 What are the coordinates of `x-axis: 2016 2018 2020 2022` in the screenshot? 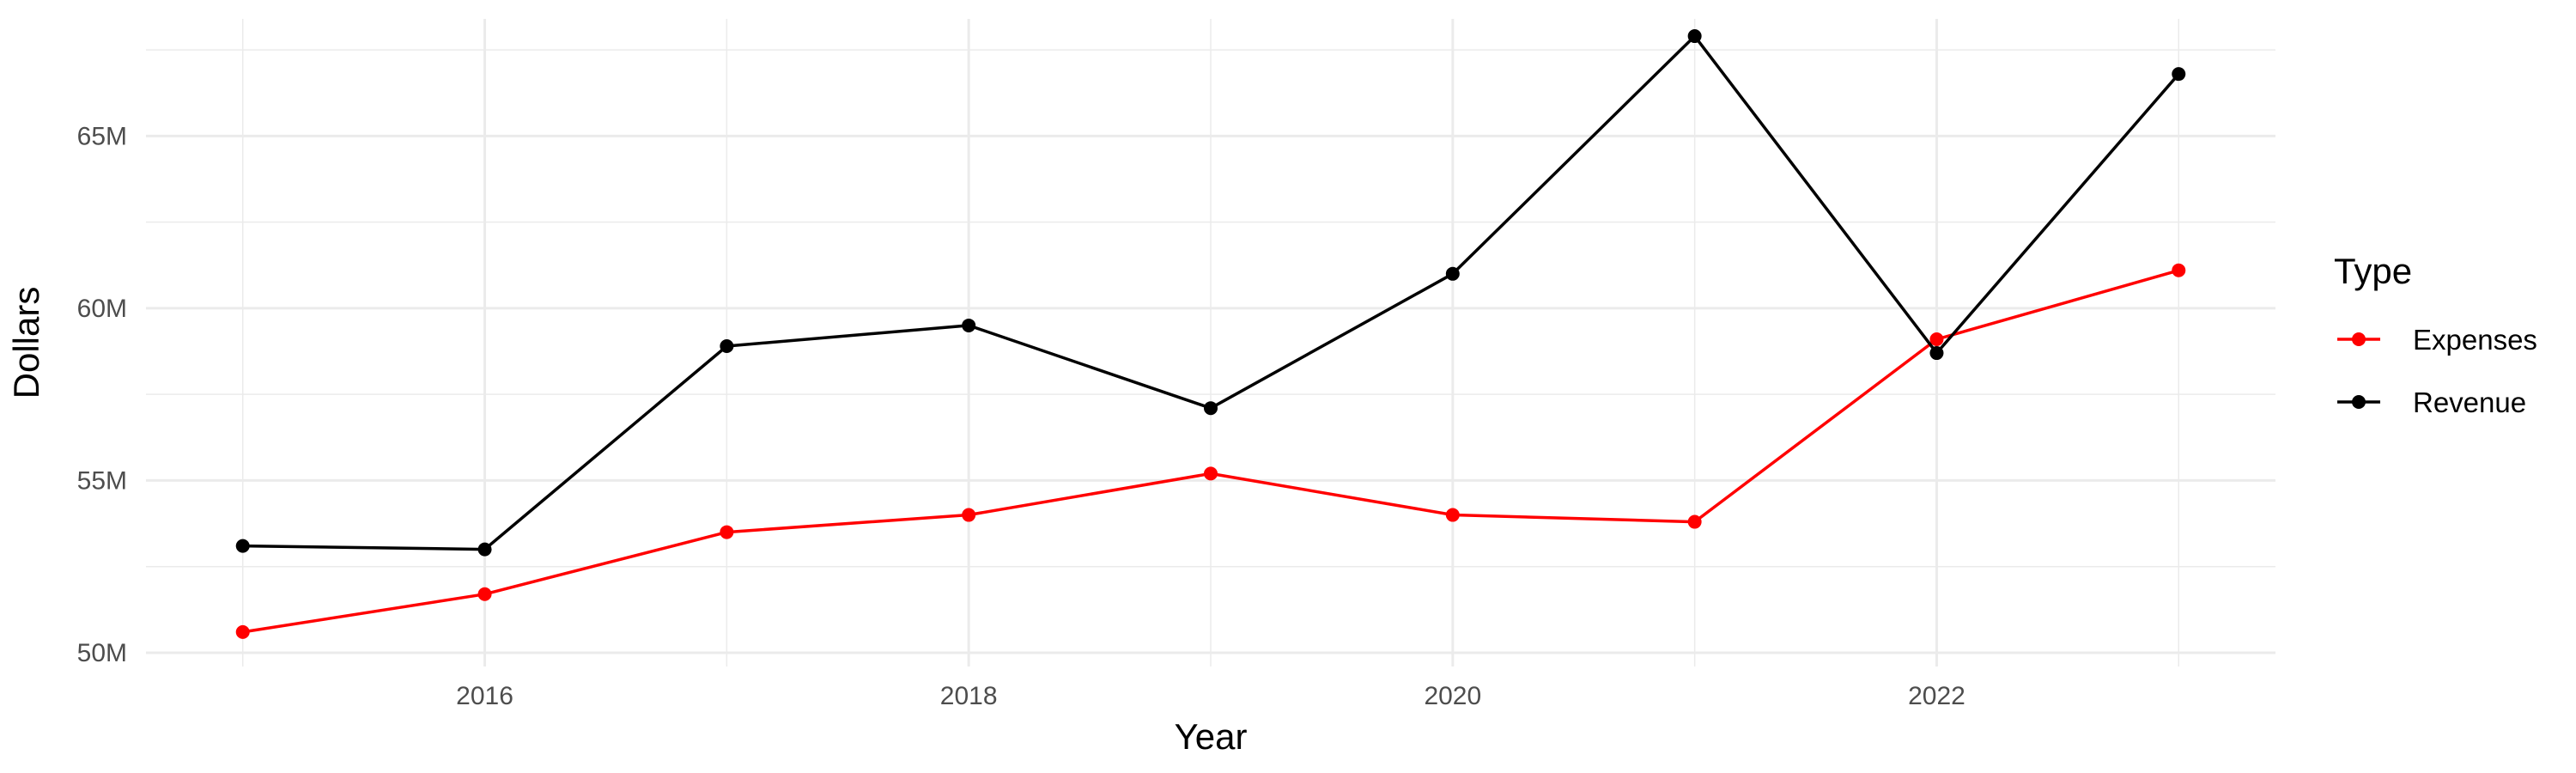 It's located at (1210, 696).